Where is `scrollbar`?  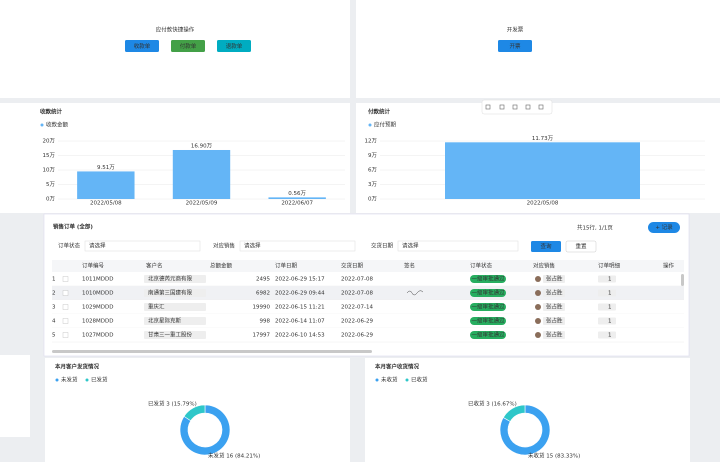 scrollbar is located at coordinates (212, 351).